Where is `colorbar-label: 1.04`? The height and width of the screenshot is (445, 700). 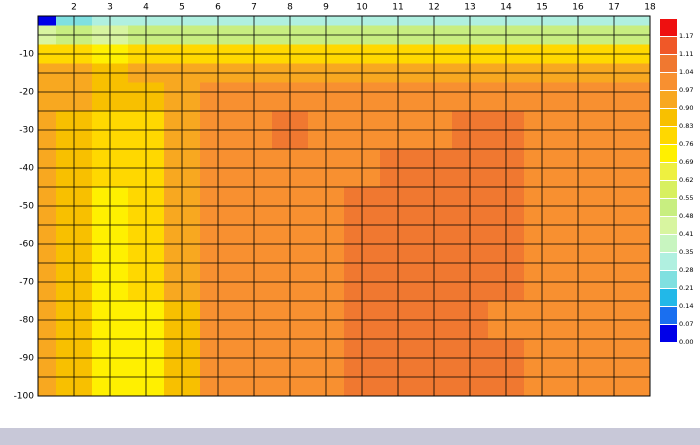 colorbar-label: 1.04 is located at coordinates (686, 72).